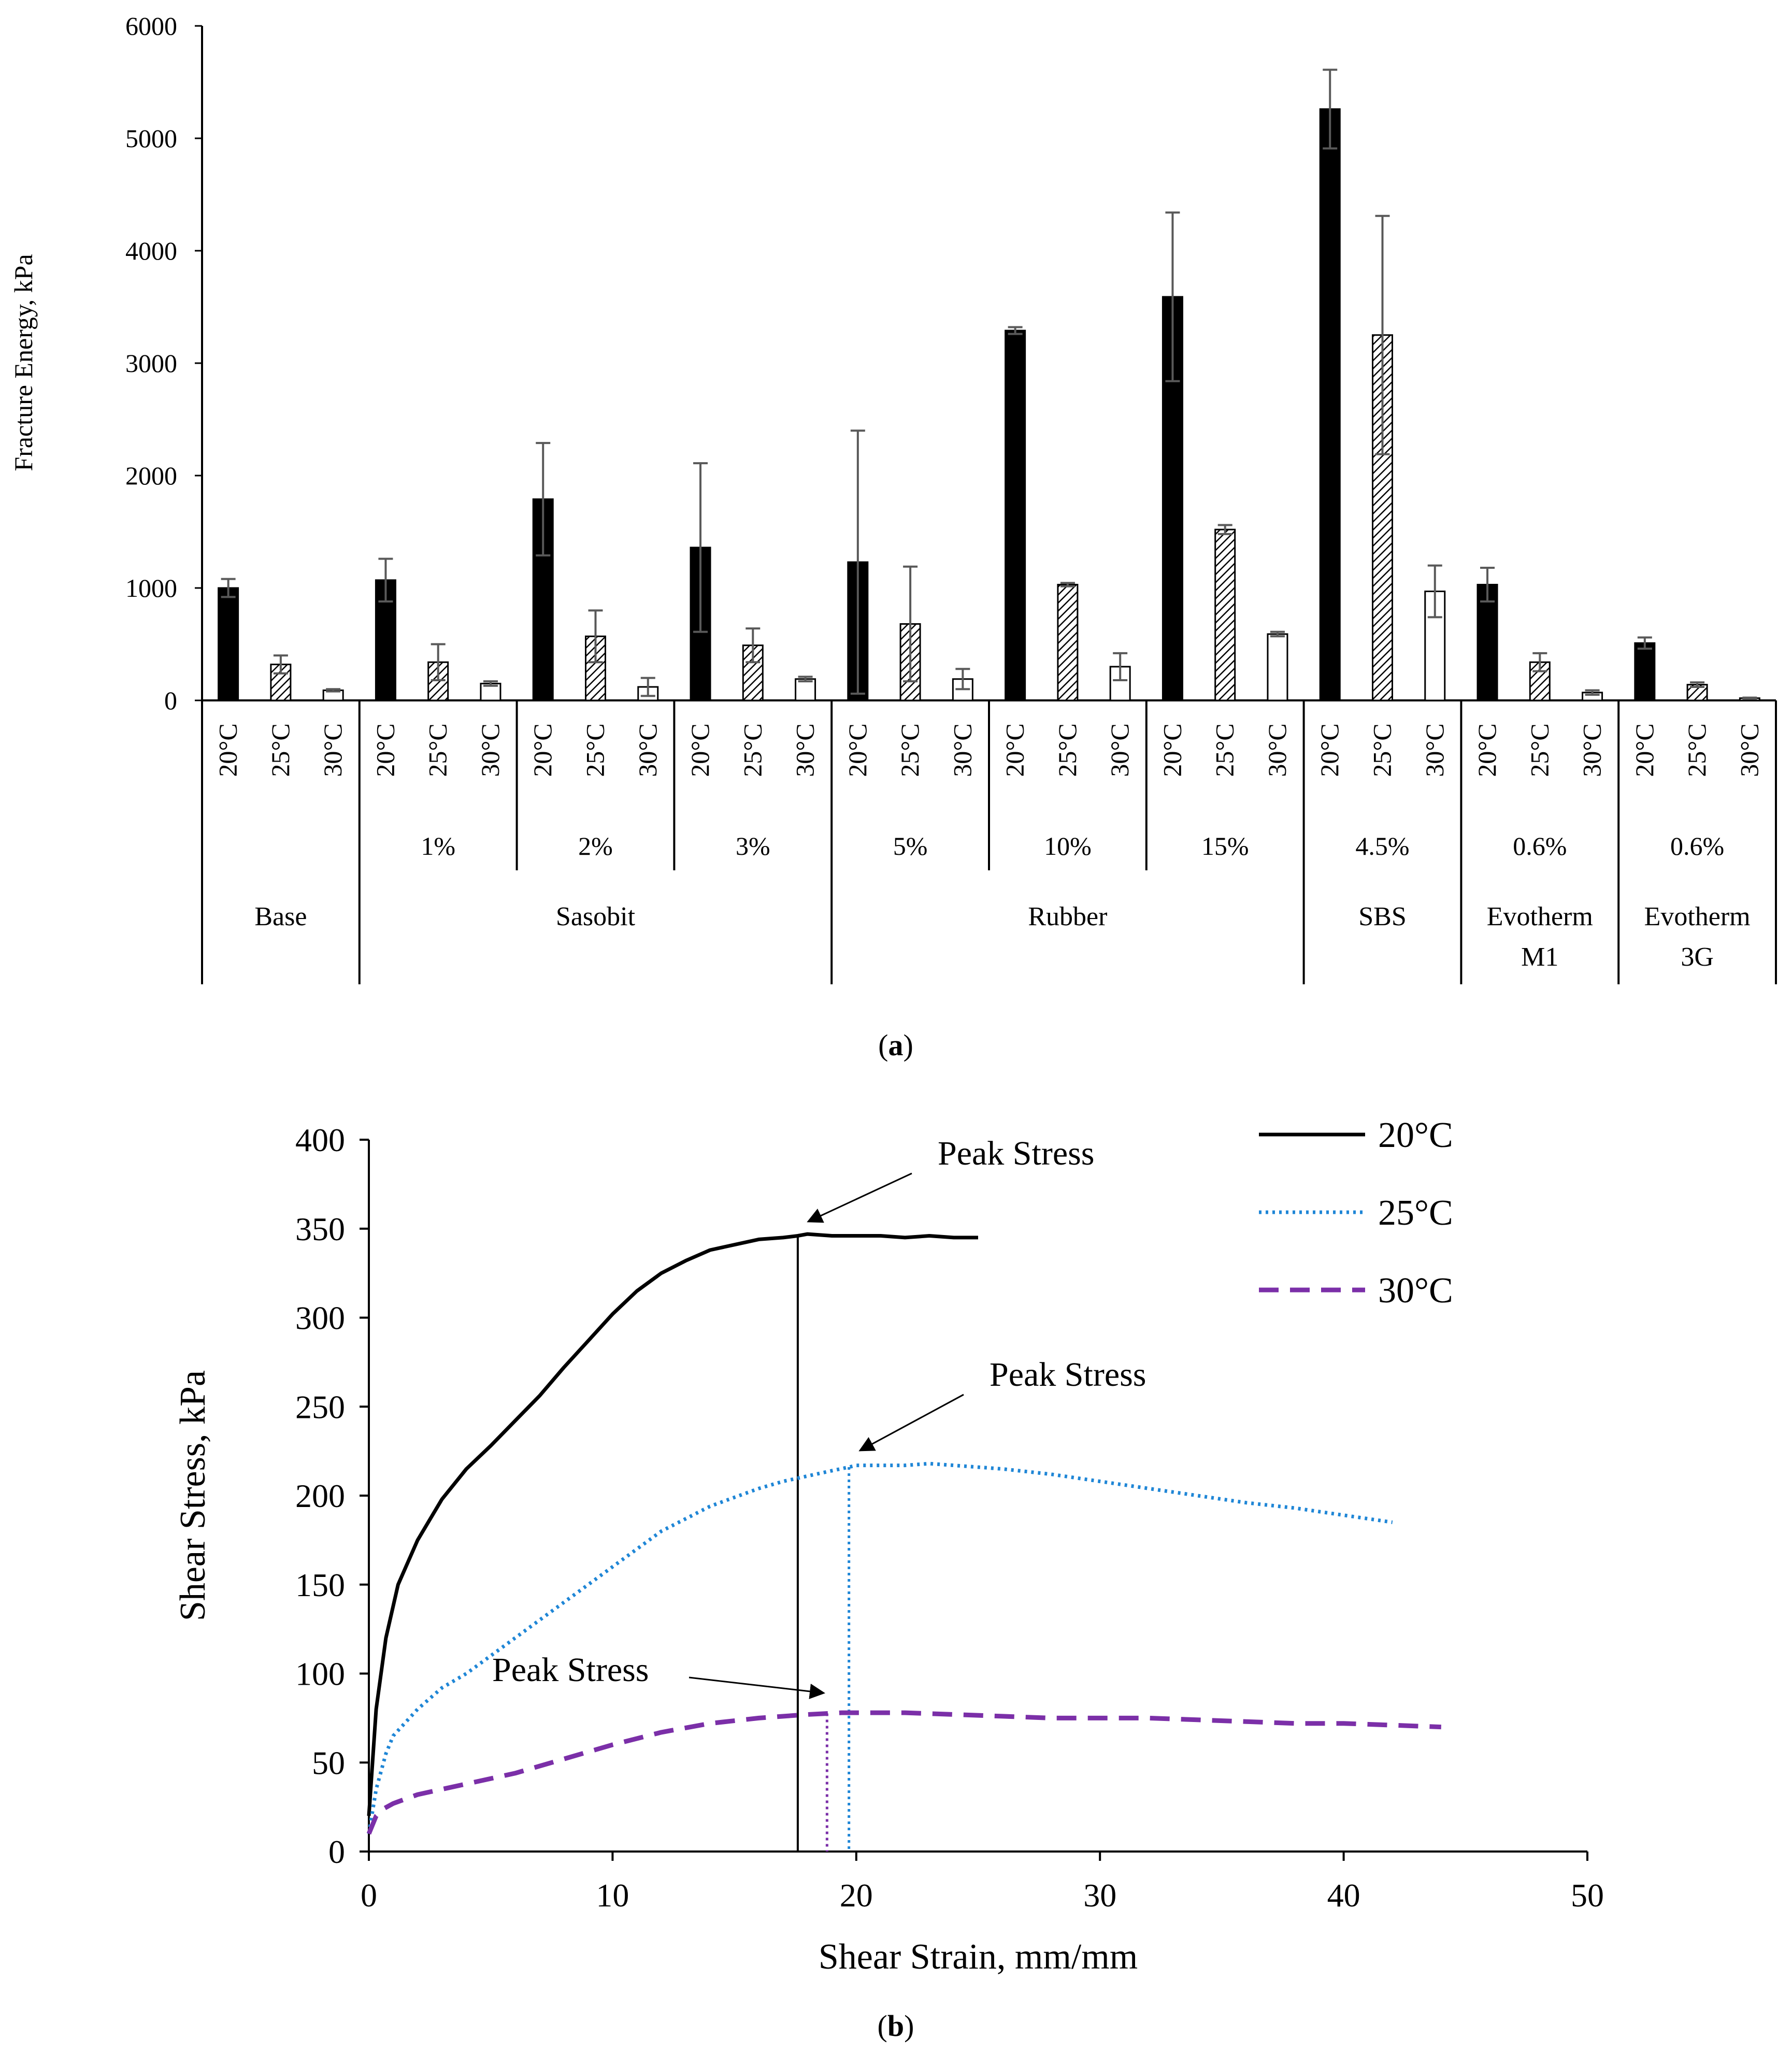 The width and height of the screenshot is (1792, 2052). I want to click on legend-entry-20c: 20°C, so click(1356, 1135).